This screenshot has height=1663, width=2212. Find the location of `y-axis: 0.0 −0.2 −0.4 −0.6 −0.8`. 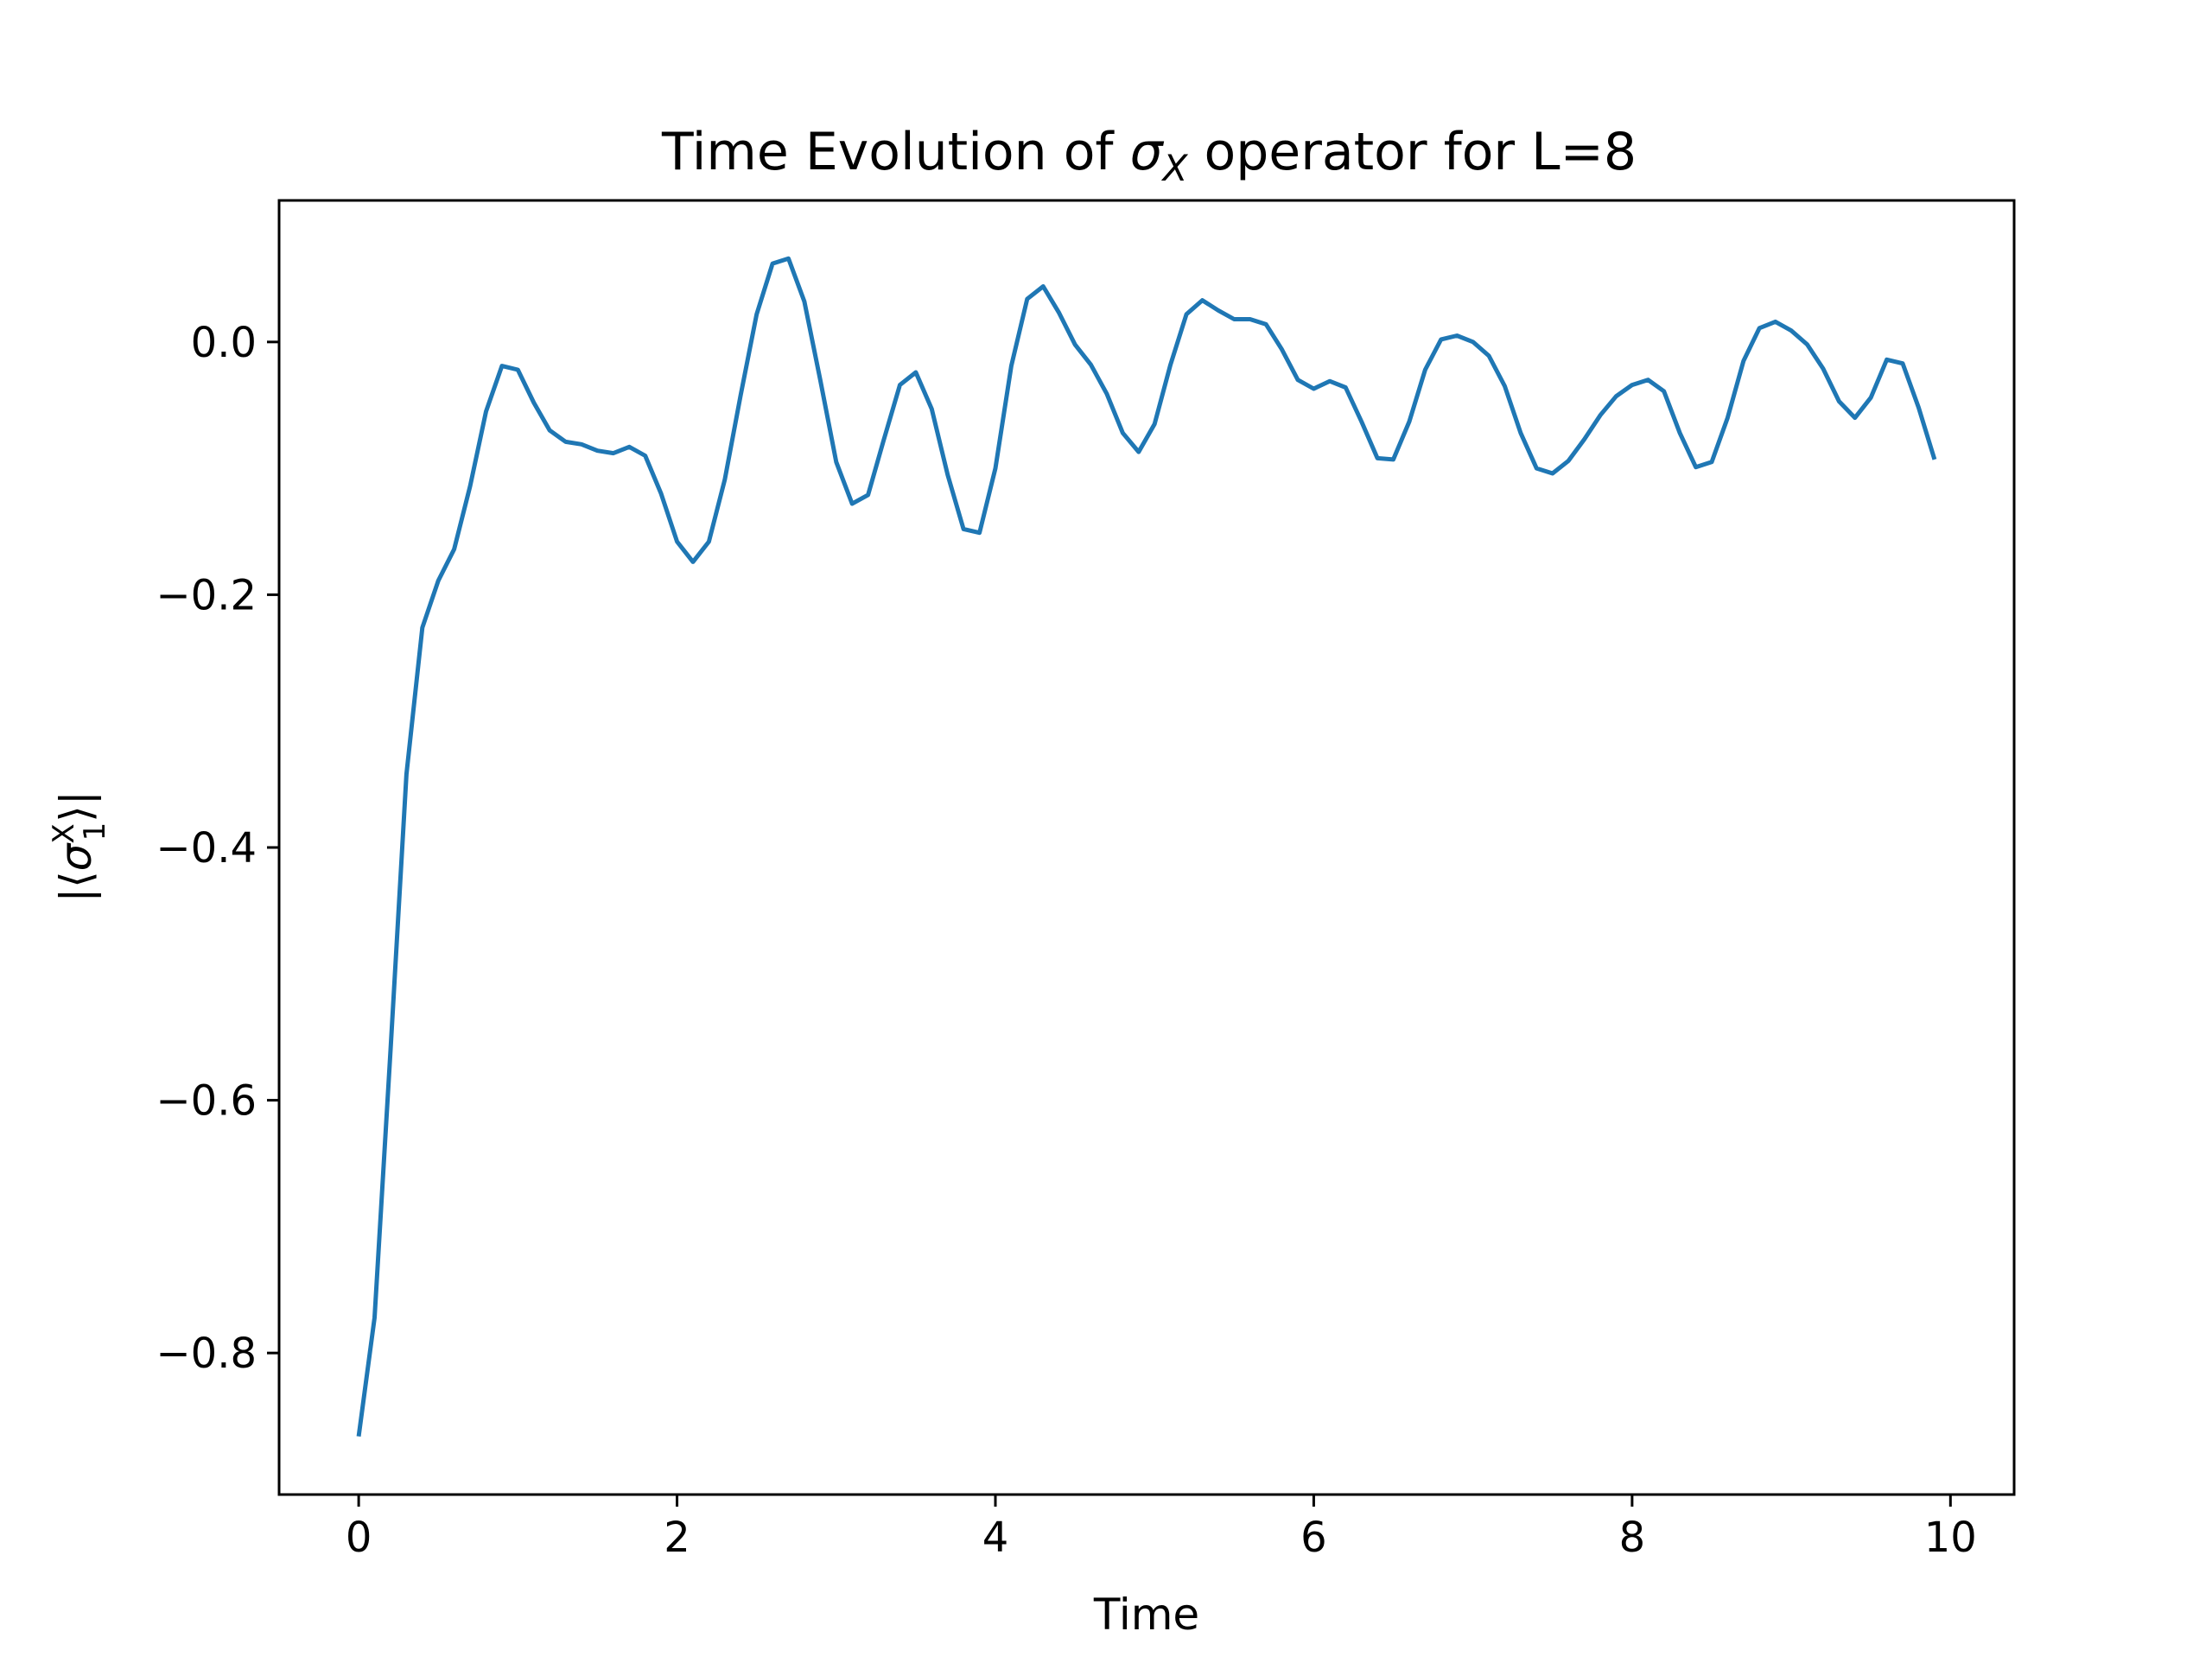

y-axis: 0.0 −0.2 −0.4 −0.6 −0.8 is located at coordinates (217, 849).